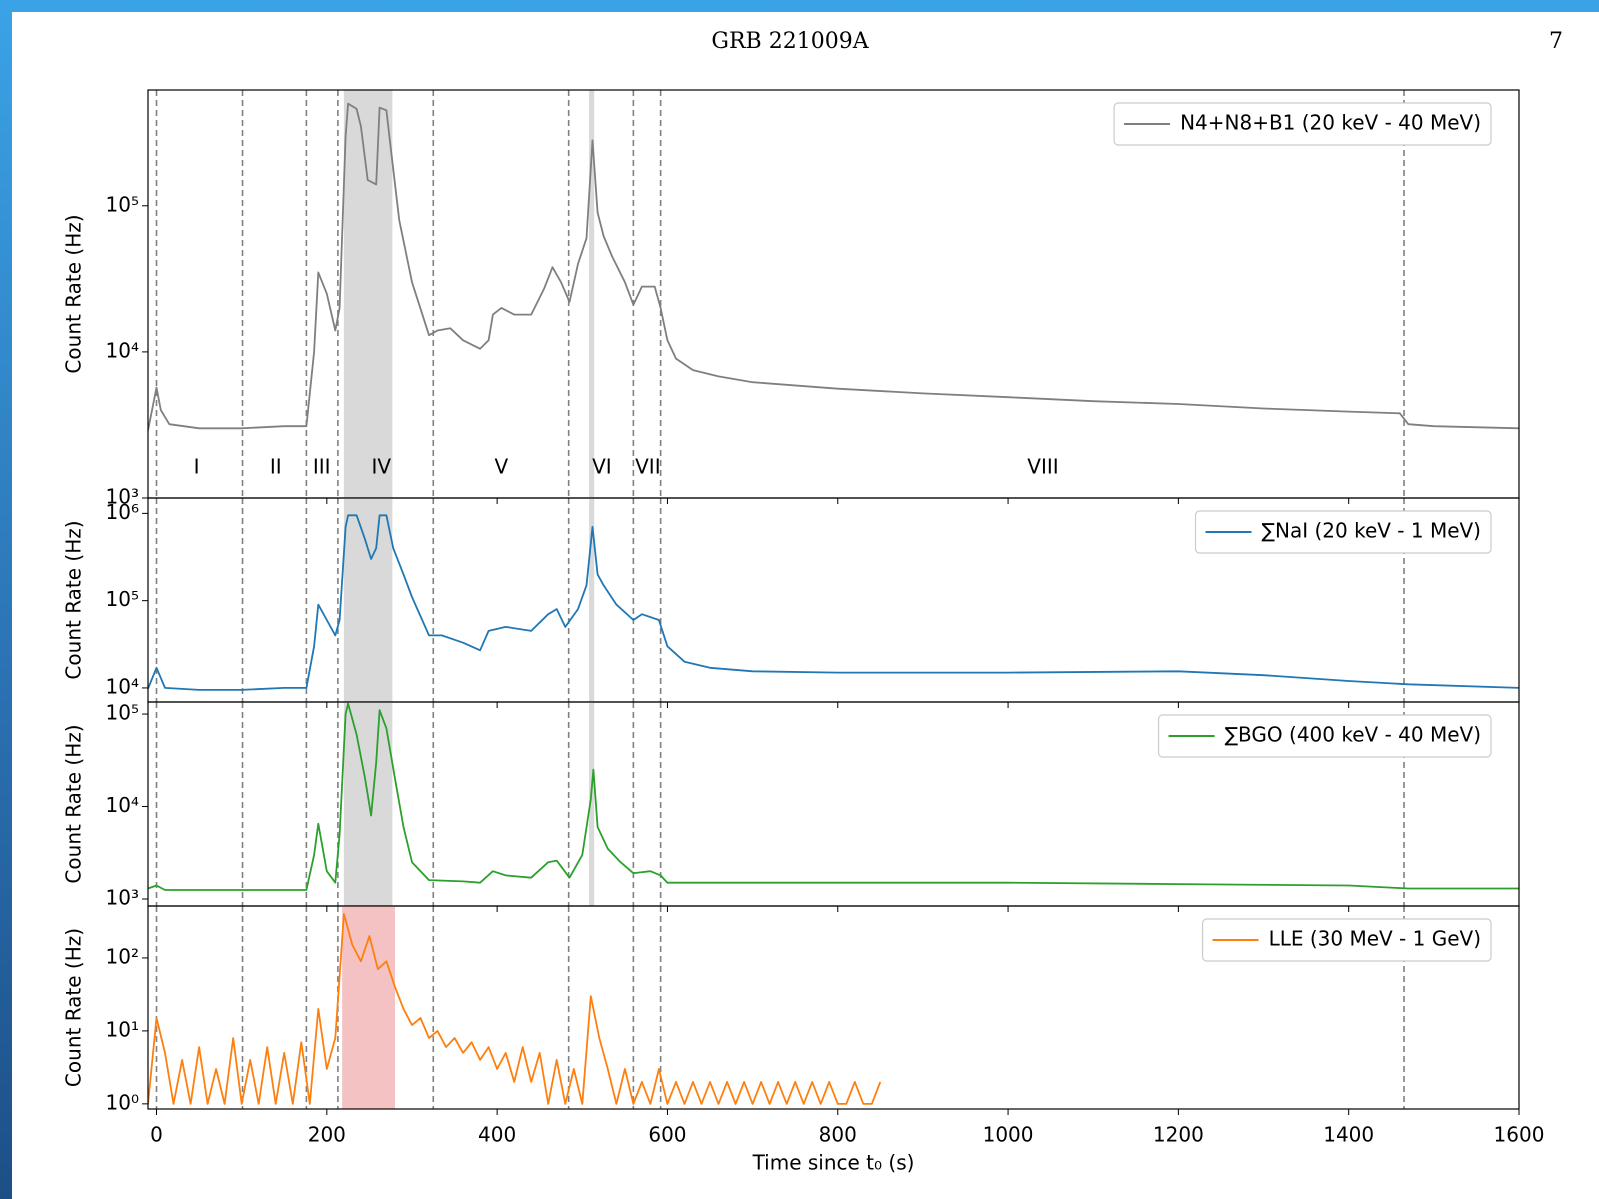 This screenshot has height=1199, width=1599. What do you see at coordinates (1371, 531) in the screenshot?
I see `legend-label: ∑NaI (20 keV - 1 MeV)` at bounding box center [1371, 531].